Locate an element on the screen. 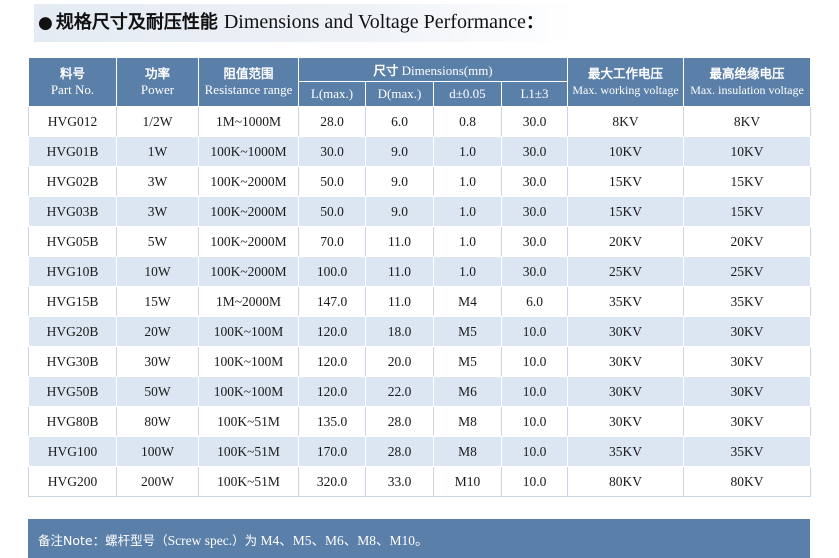 Image resolution: width=839 pixels, height=558 pixels. cell-power: 1/2W is located at coordinates (157, 121).